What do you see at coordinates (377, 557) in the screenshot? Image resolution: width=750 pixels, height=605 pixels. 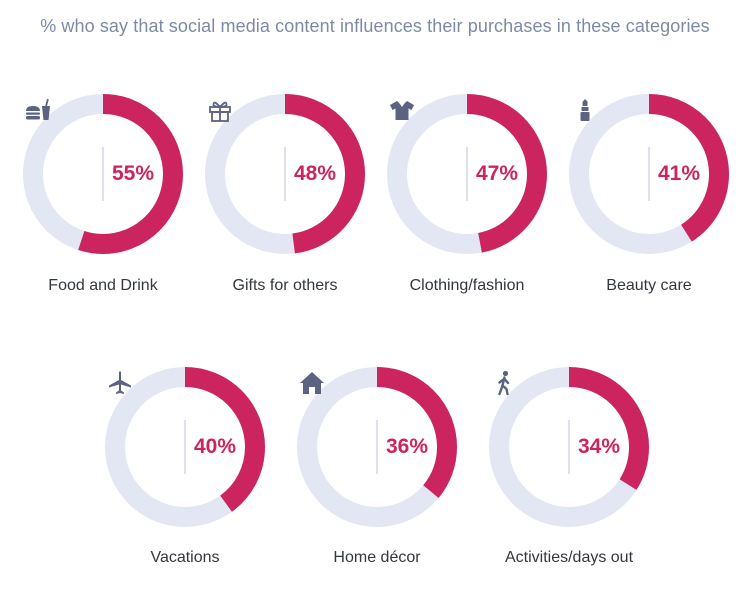 I see `category-label: Home décor` at bounding box center [377, 557].